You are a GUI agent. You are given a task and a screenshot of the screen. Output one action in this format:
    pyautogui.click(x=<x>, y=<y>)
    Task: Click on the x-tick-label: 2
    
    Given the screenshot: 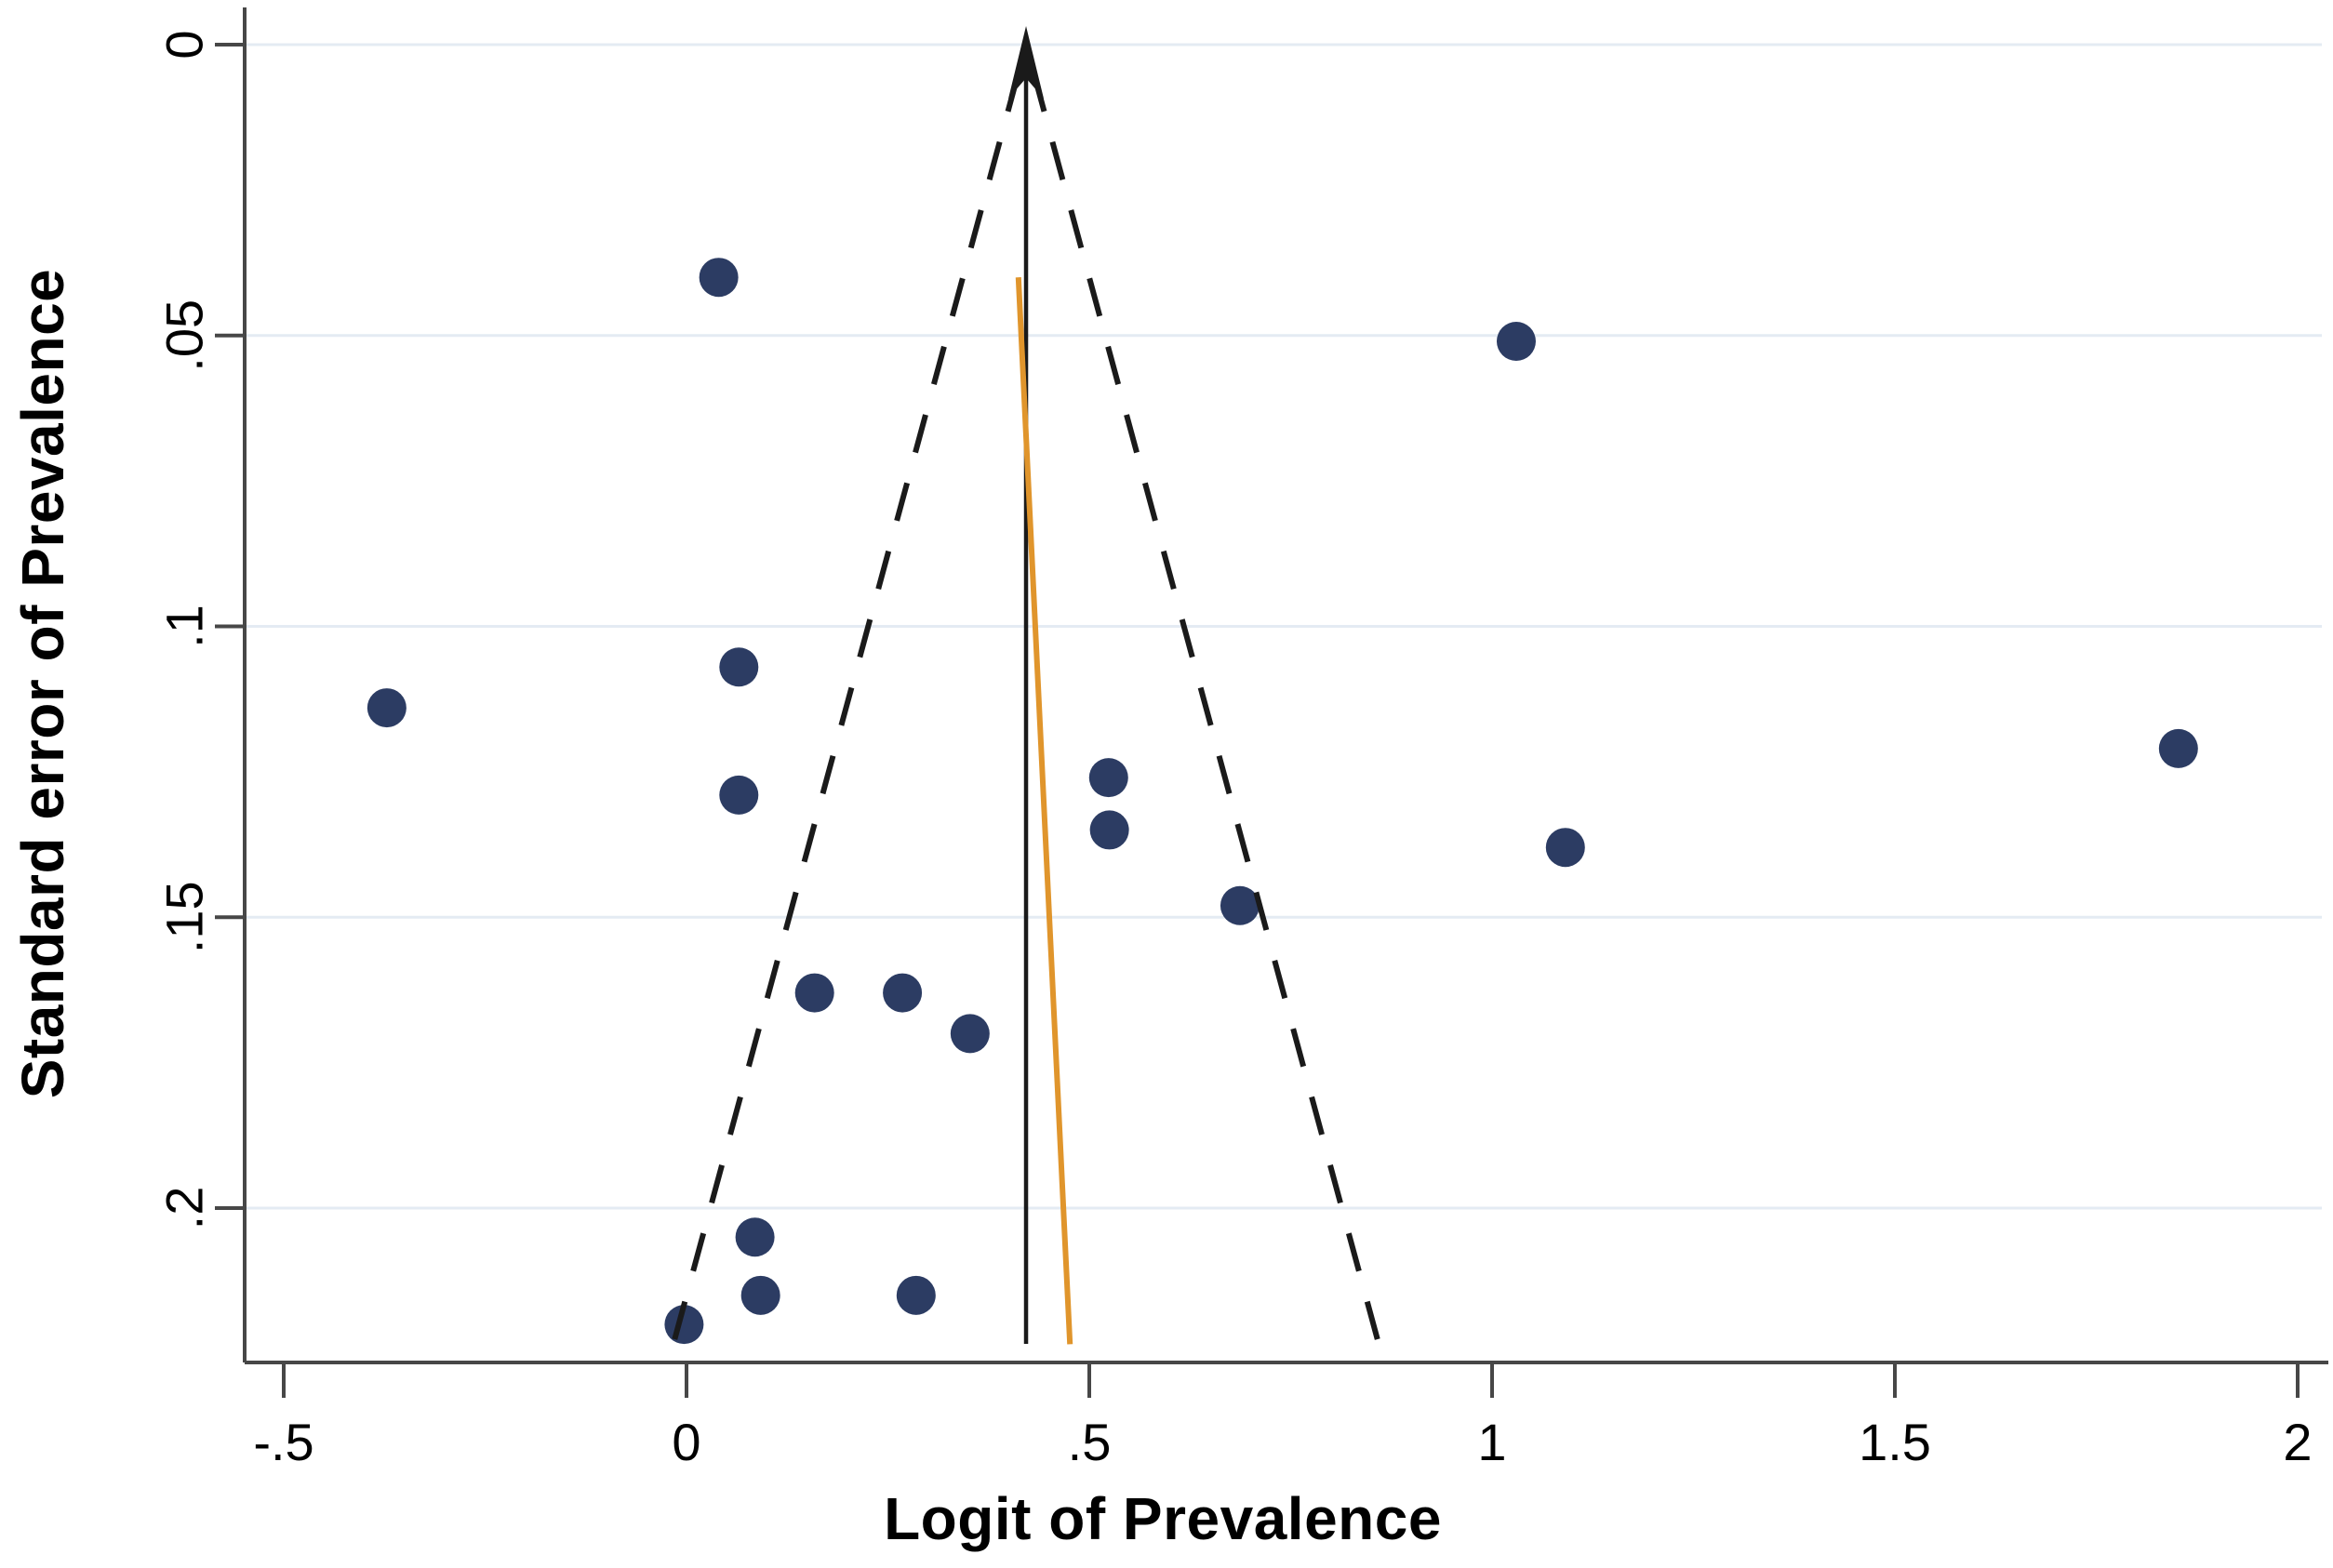 What is the action you would take?
    pyautogui.click(x=2297, y=1442)
    